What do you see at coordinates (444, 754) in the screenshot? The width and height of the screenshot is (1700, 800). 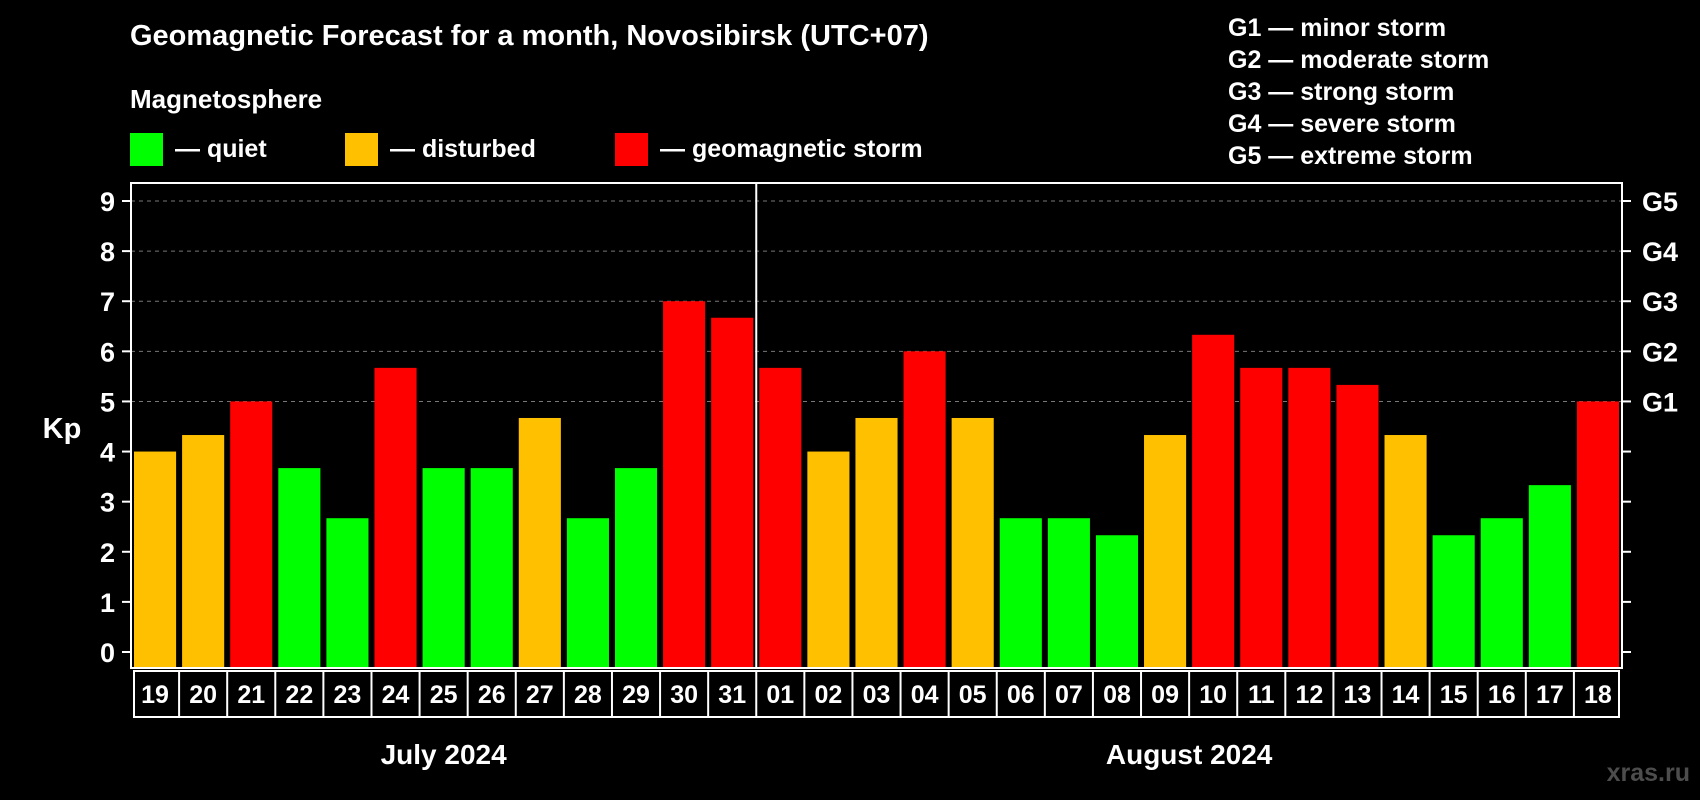 I see `month-label: July 2024` at bounding box center [444, 754].